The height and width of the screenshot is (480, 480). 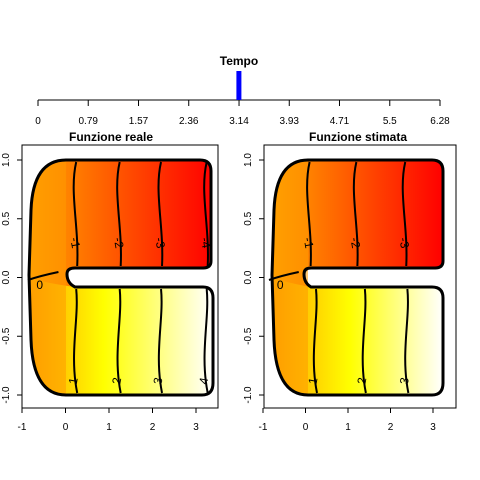 I want to click on tempo-tick-label: 3.93, so click(x=290, y=121).